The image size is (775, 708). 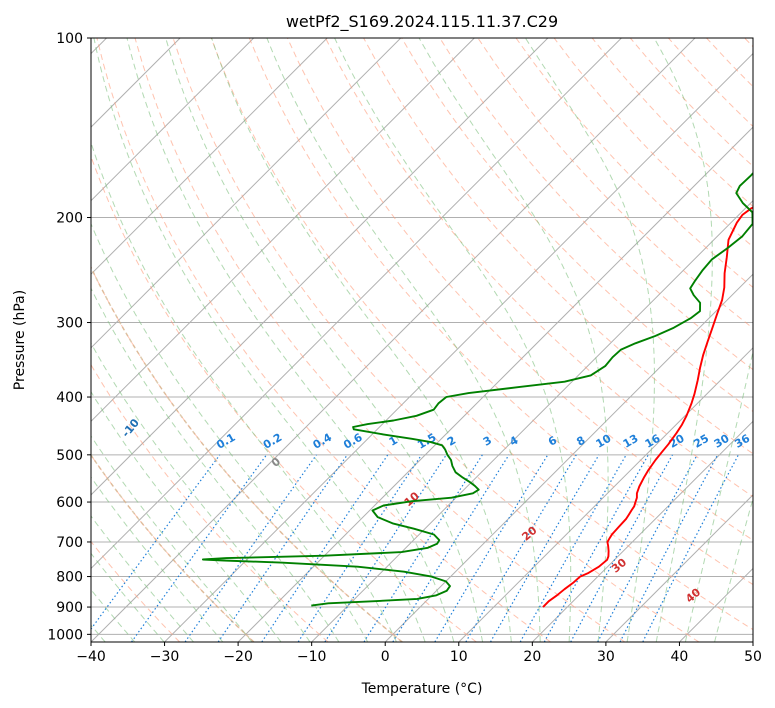 What do you see at coordinates (69, 39) in the screenshot?
I see `y-tick-label: 100` at bounding box center [69, 39].